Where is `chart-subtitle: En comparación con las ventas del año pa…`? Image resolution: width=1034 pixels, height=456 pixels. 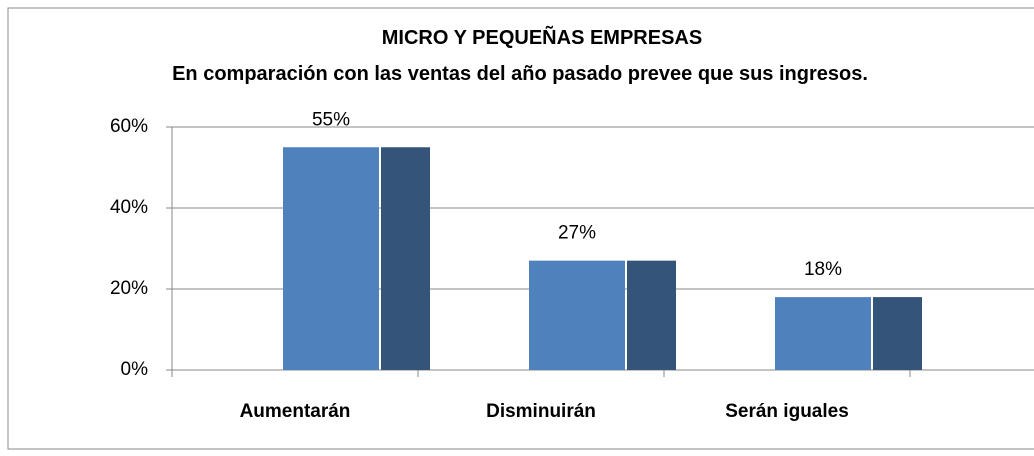 chart-subtitle: En comparación con las ventas del año pa… is located at coordinates (520, 74).